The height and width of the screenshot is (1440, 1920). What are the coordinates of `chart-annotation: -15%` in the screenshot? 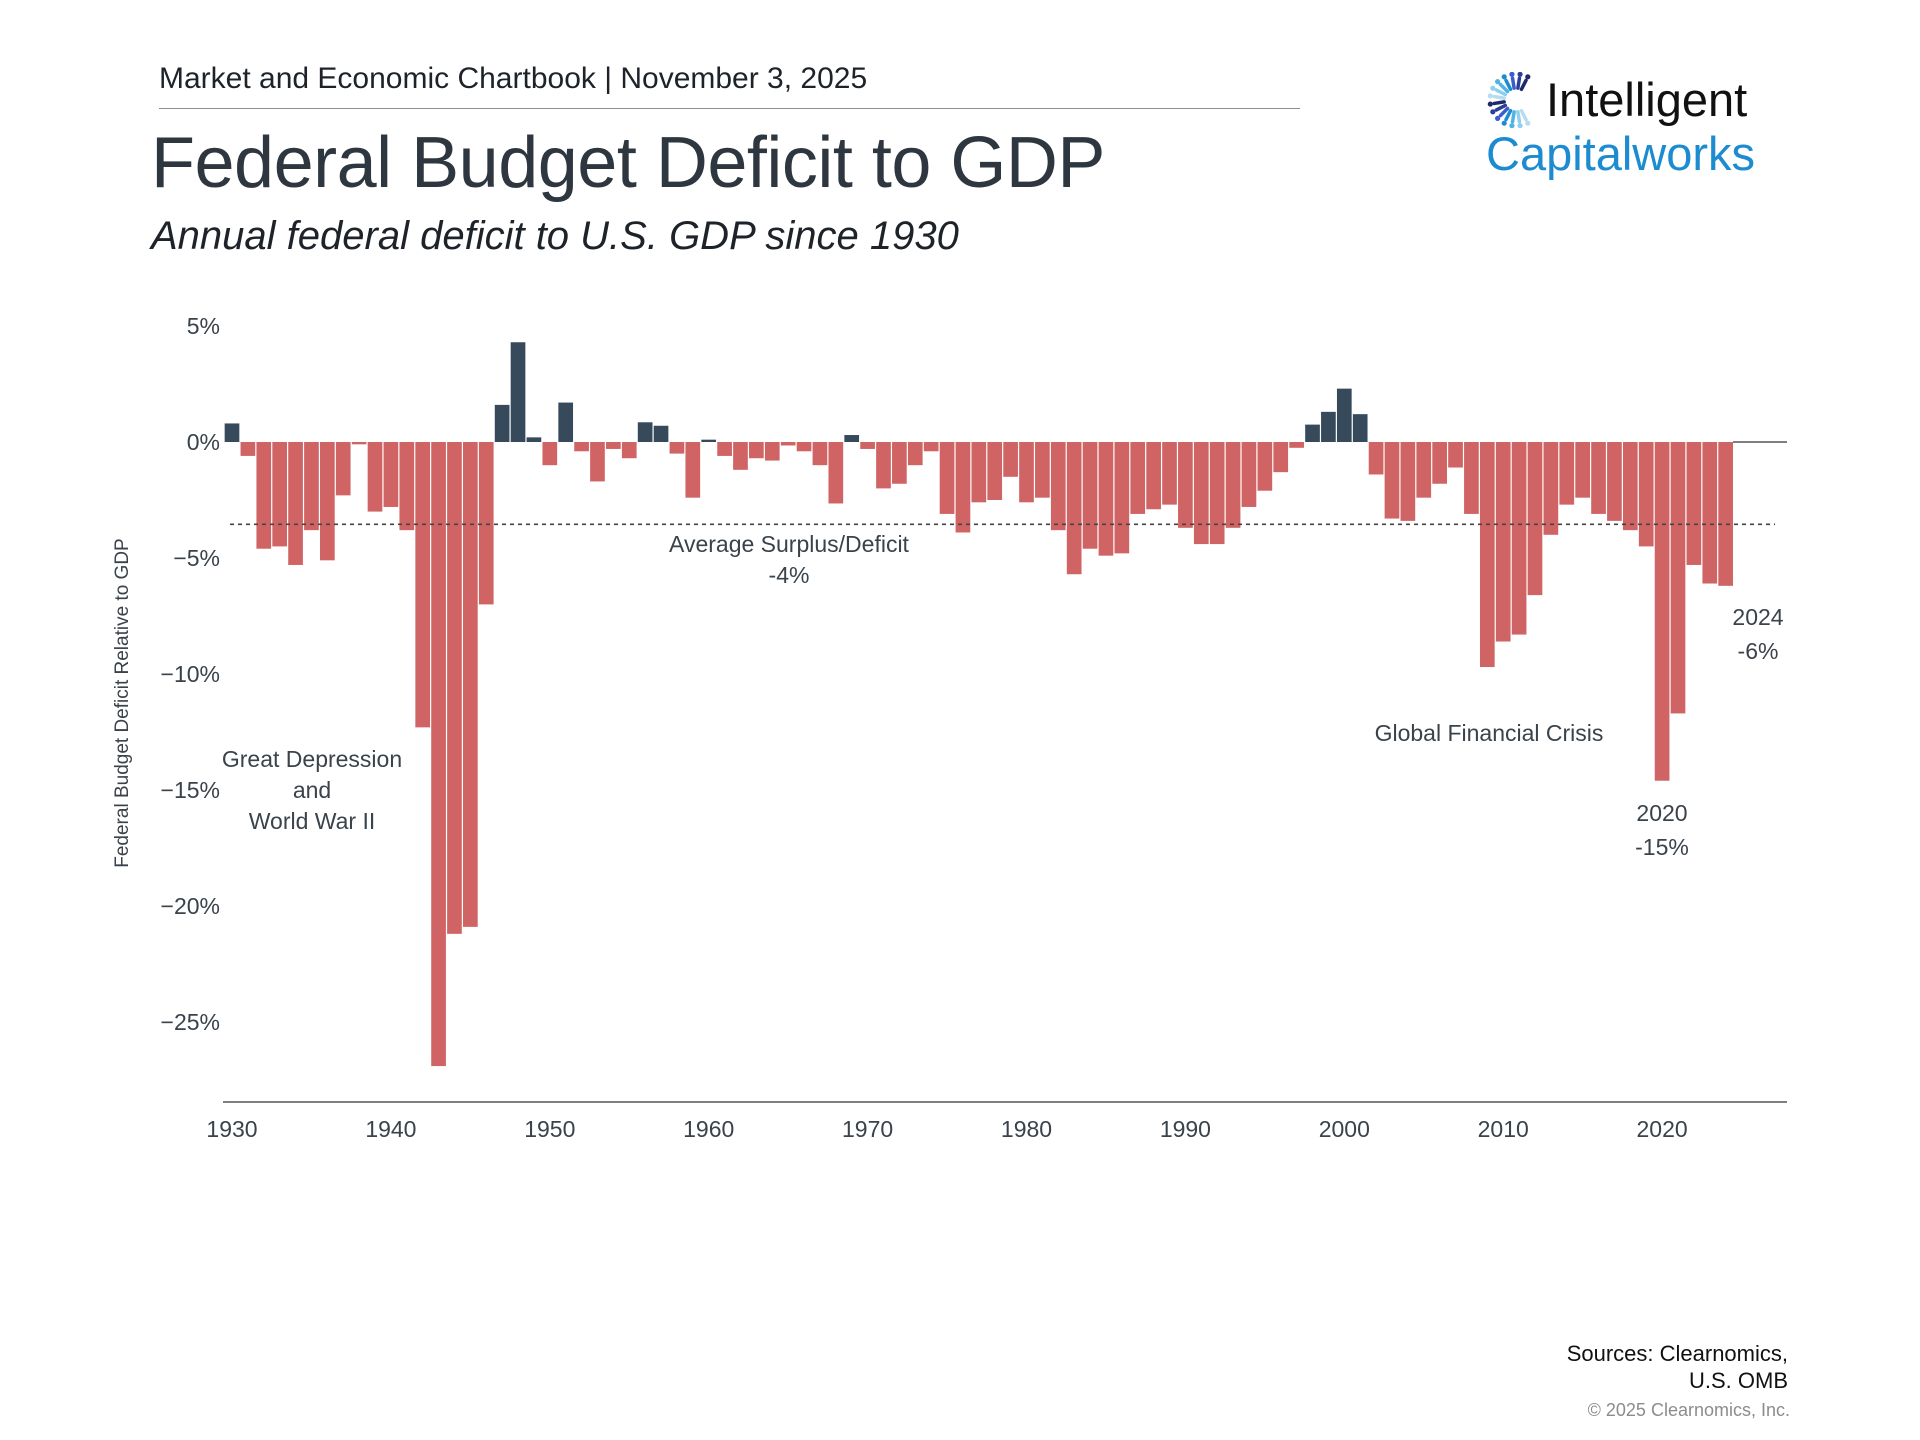 It's located at (1662, 847).